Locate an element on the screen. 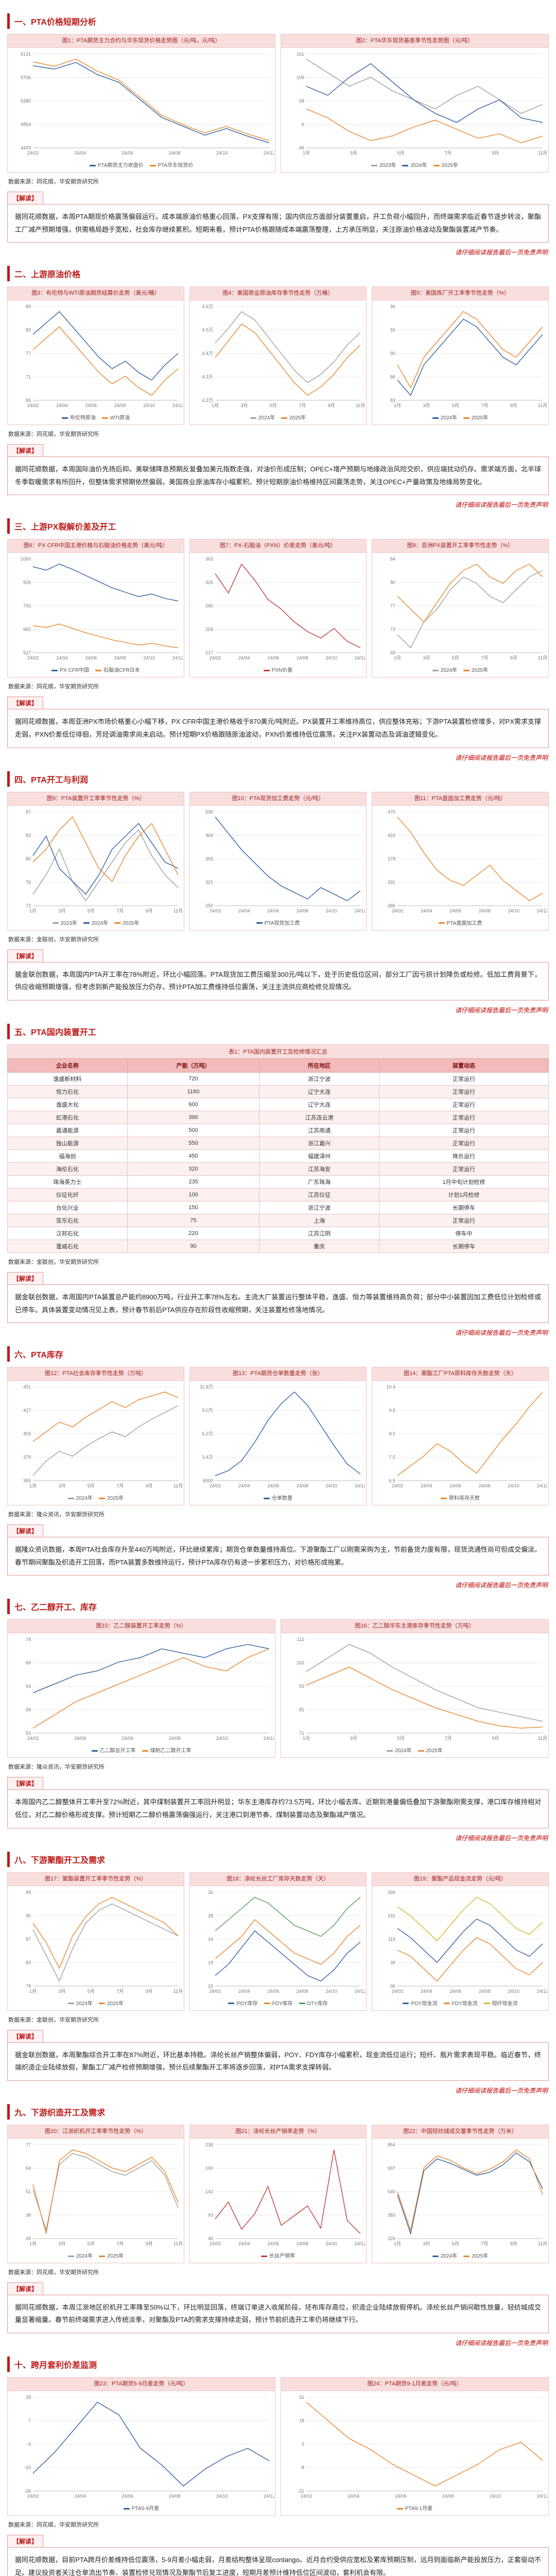  chart-title: 图17：聚酯装置开工率季节性走势（%） is located at coordinates (96, 1879).